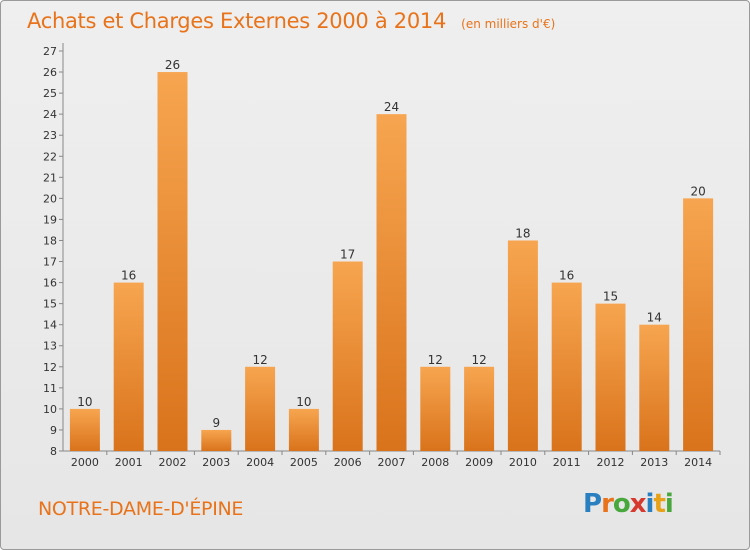 The image size is (750, 550). Describe the element at coordinates (260, 462) in the screenshot. I see `x-tick-label: 2004` at that location.